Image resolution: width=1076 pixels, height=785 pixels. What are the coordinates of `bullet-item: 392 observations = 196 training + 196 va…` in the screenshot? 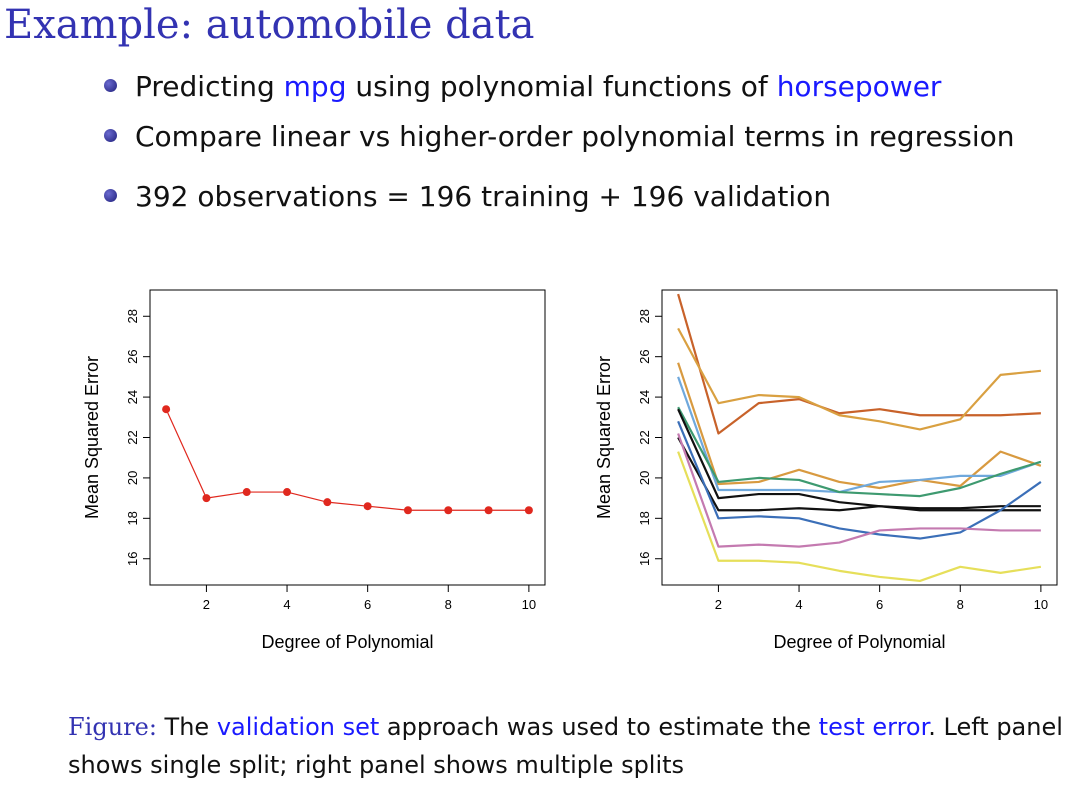 It's located at (467, 196).